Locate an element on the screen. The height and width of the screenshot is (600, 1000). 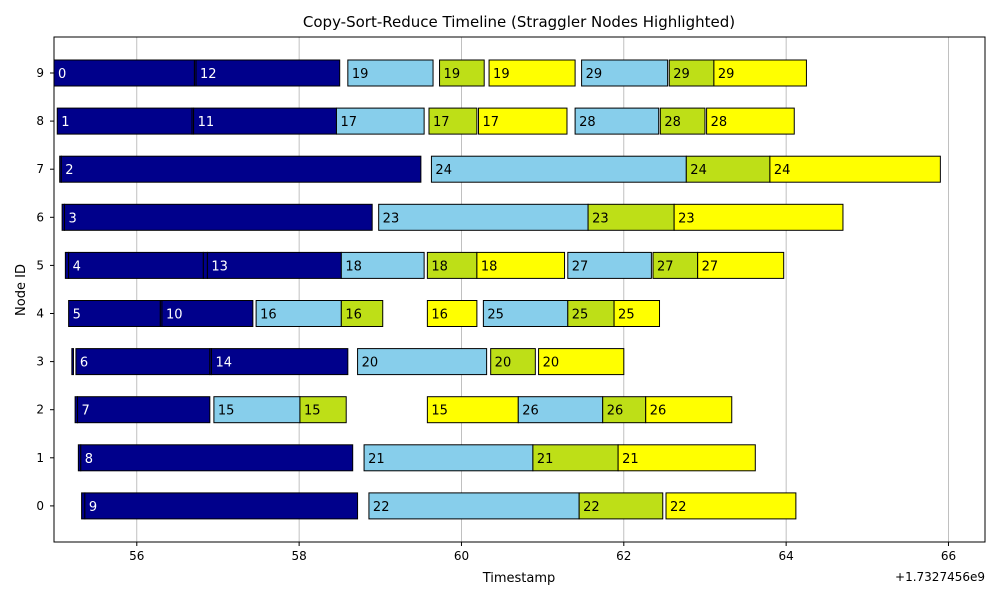
task-label: 1 is located at coordinates (65, 122).